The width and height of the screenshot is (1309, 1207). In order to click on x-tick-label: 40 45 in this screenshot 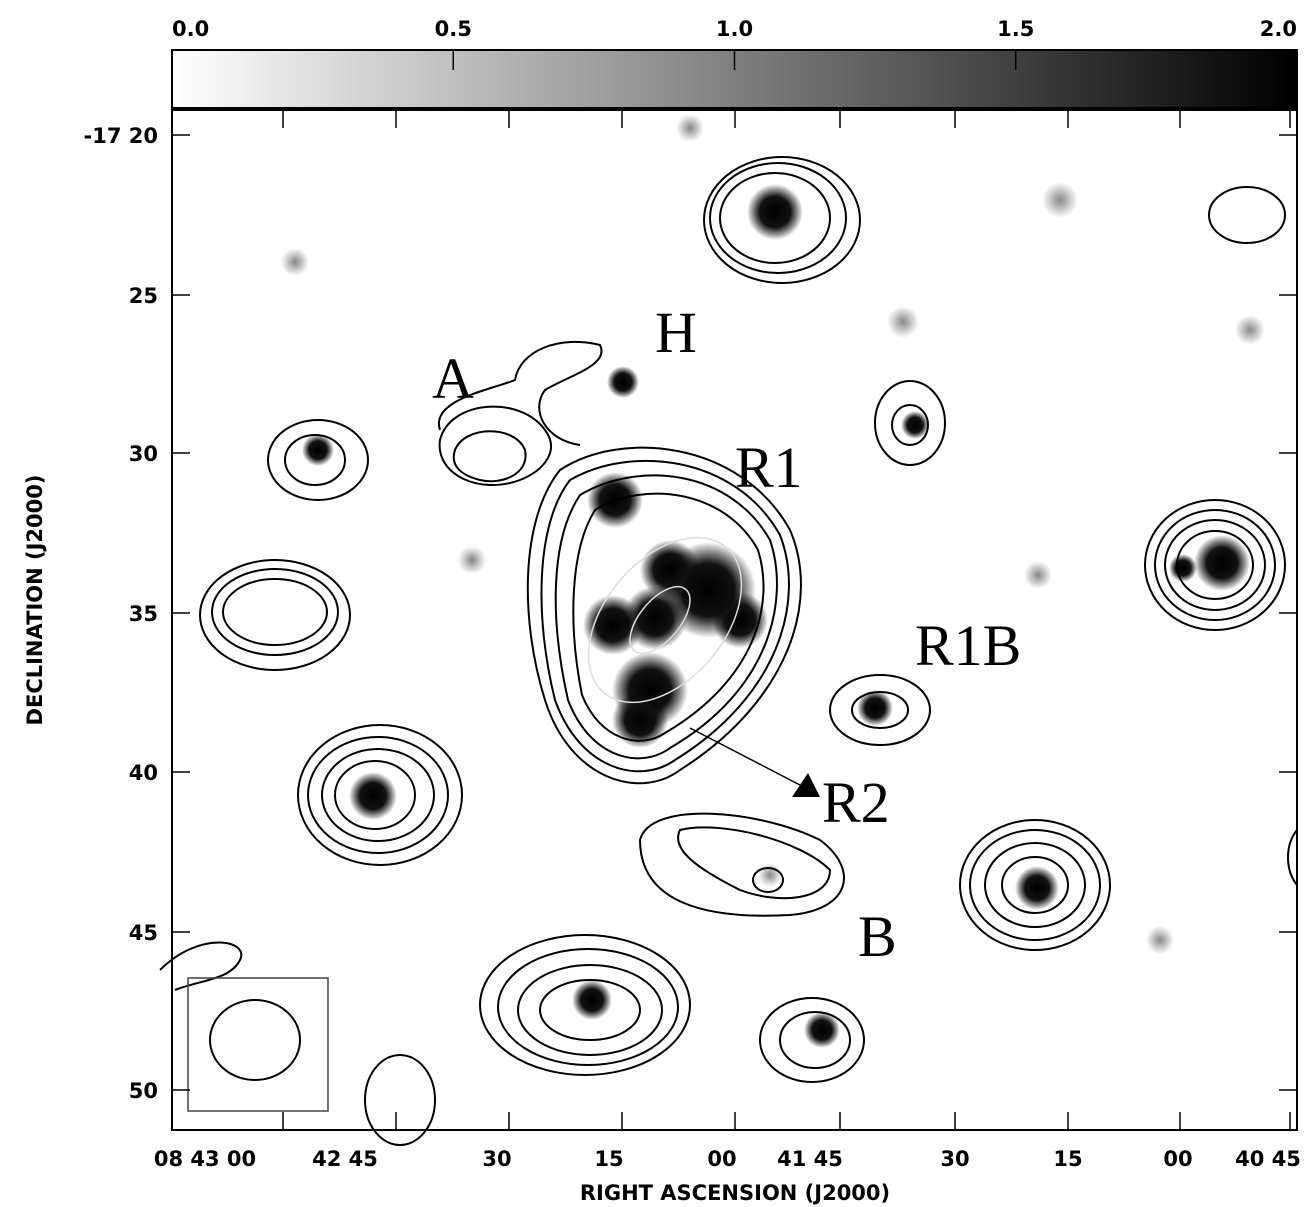, I will do `click(1268, 1159)`.